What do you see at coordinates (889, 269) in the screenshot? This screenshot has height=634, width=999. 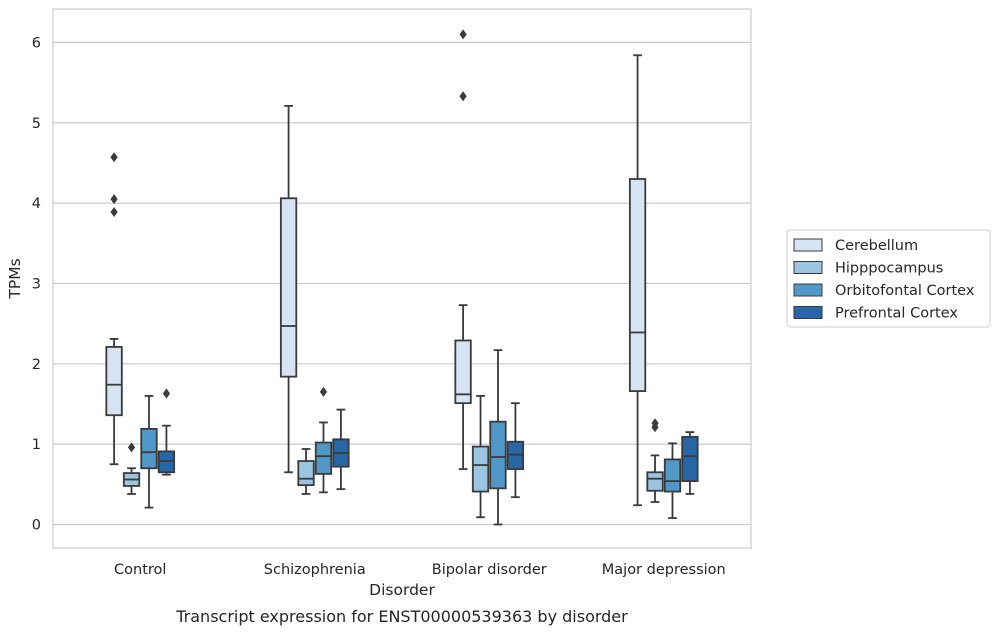 I see `legend-label: Hipppocampus` at bounding box center [889, 269].